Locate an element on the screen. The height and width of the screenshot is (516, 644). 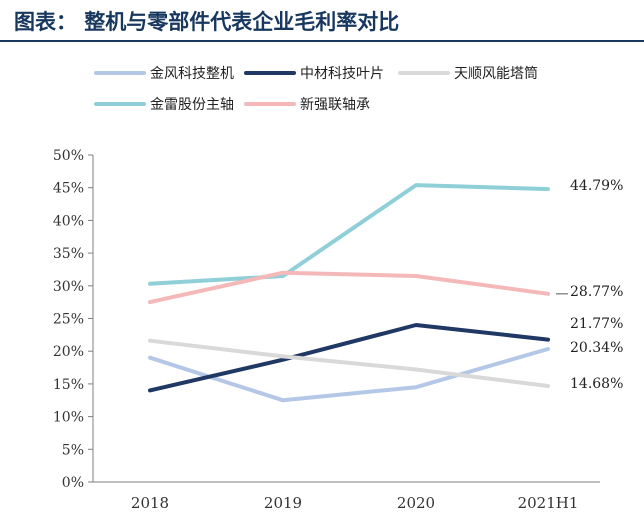
y-tick-label: 0% is located at coordinates (73, 483).